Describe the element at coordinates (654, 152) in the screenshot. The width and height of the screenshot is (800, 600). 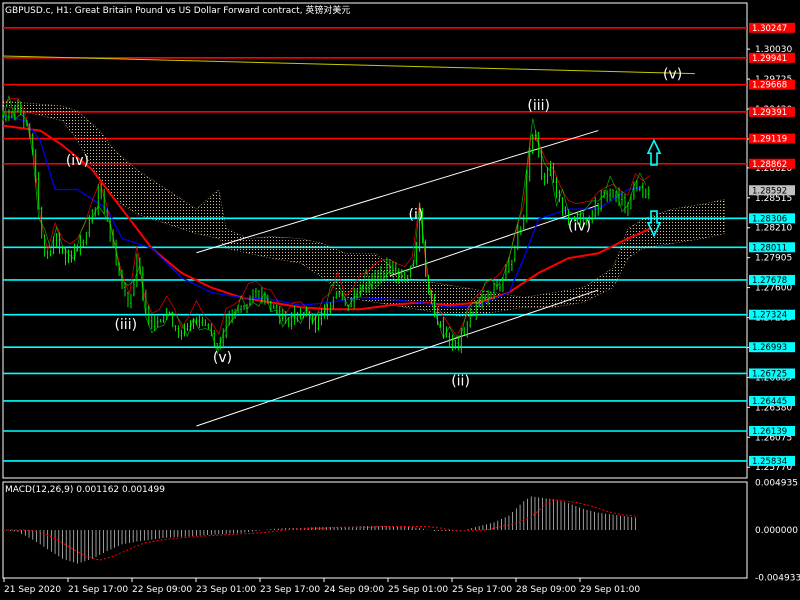
I see `arrow-up-icon` at that location.